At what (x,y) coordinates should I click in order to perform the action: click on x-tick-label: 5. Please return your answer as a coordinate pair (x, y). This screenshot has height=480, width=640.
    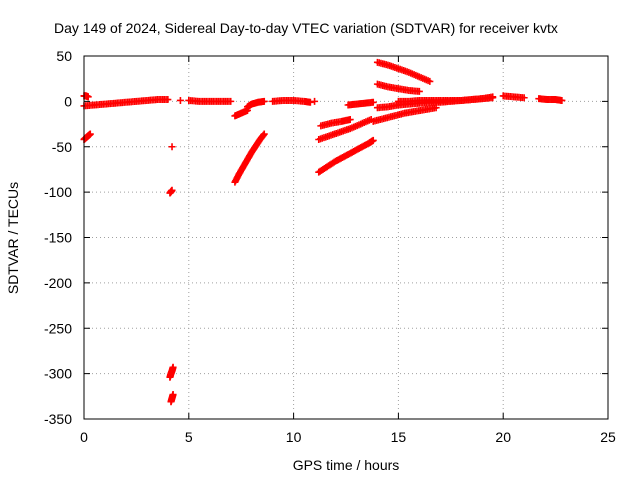
    Looking at the image, I should click on (189, 437).